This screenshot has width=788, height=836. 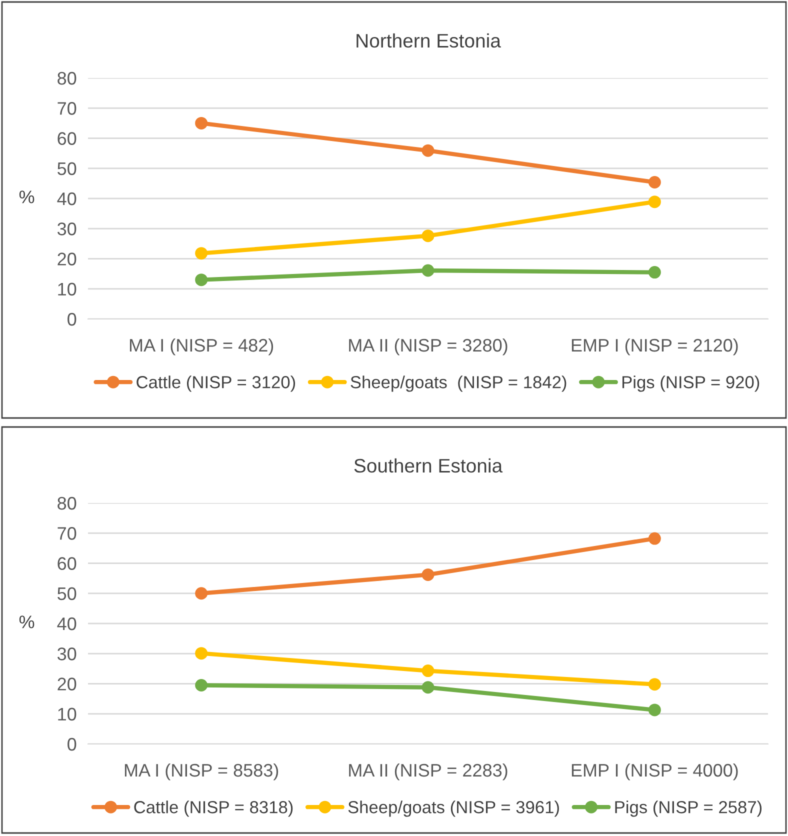 I want to click on chart-title: Northern Estonia, so click(x=428, y=40).